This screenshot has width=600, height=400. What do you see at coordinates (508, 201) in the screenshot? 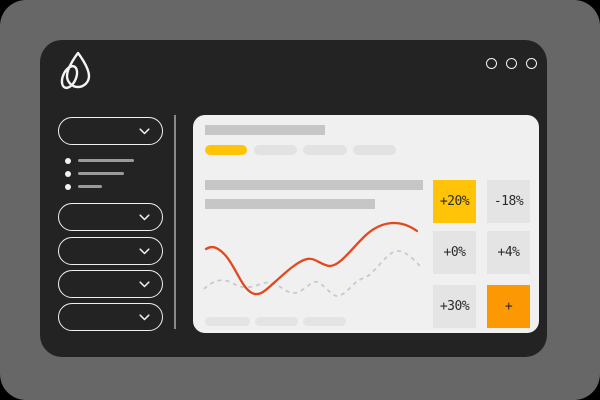
I see `stat-tile-minus-18: -18%` at bounding box center [508, 201].